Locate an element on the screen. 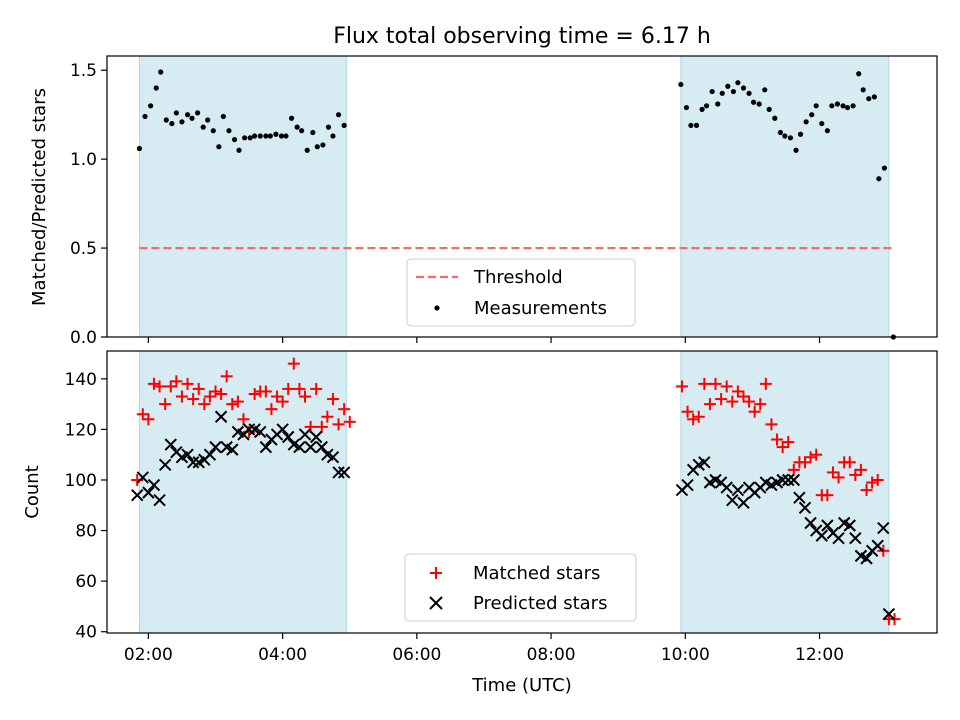  x-tick-label: 10:00 is located at coordinates (685, 655).